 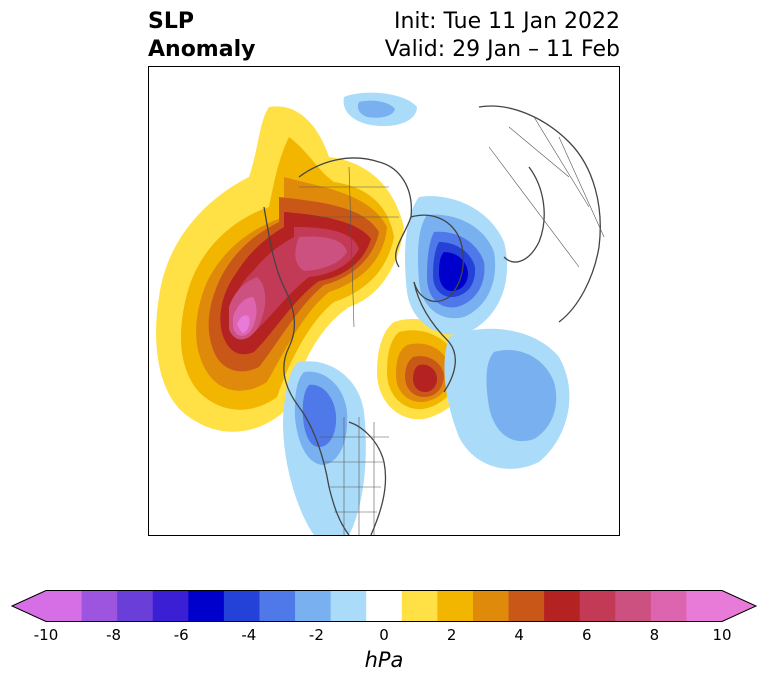 What do you see at coordinates (384, 635) in the screenshot?
I see `colorbar-tick-label: 0` at bounding box center [384, 635].